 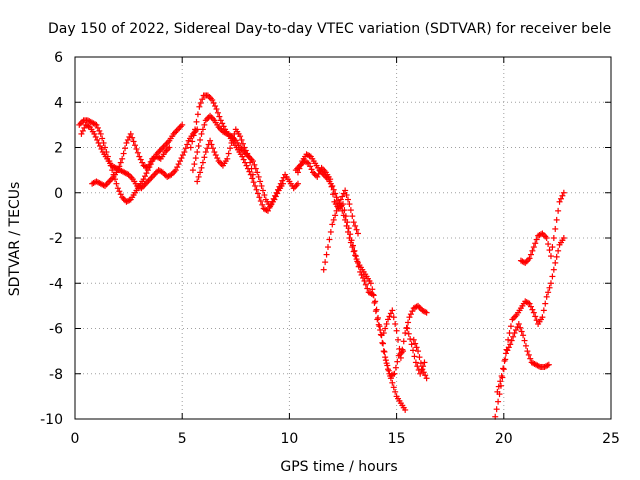 I want to click on x-tick-label: 25, so click(x=611, y=439).